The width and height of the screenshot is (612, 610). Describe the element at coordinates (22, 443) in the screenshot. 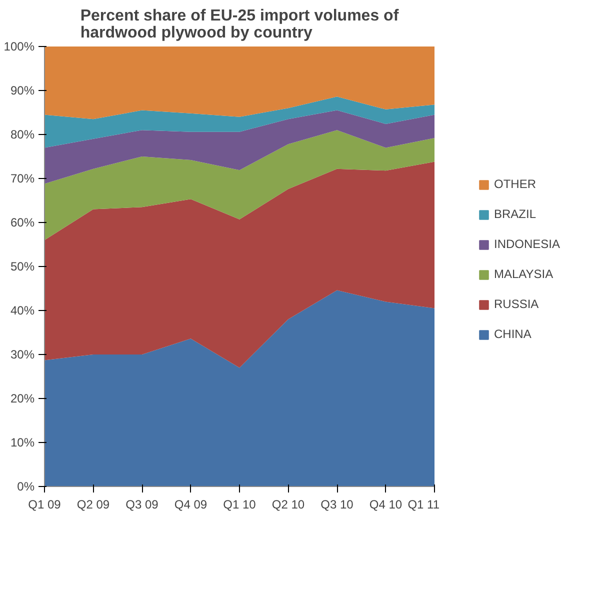

I see `y-tick-label: 10%` at that location.